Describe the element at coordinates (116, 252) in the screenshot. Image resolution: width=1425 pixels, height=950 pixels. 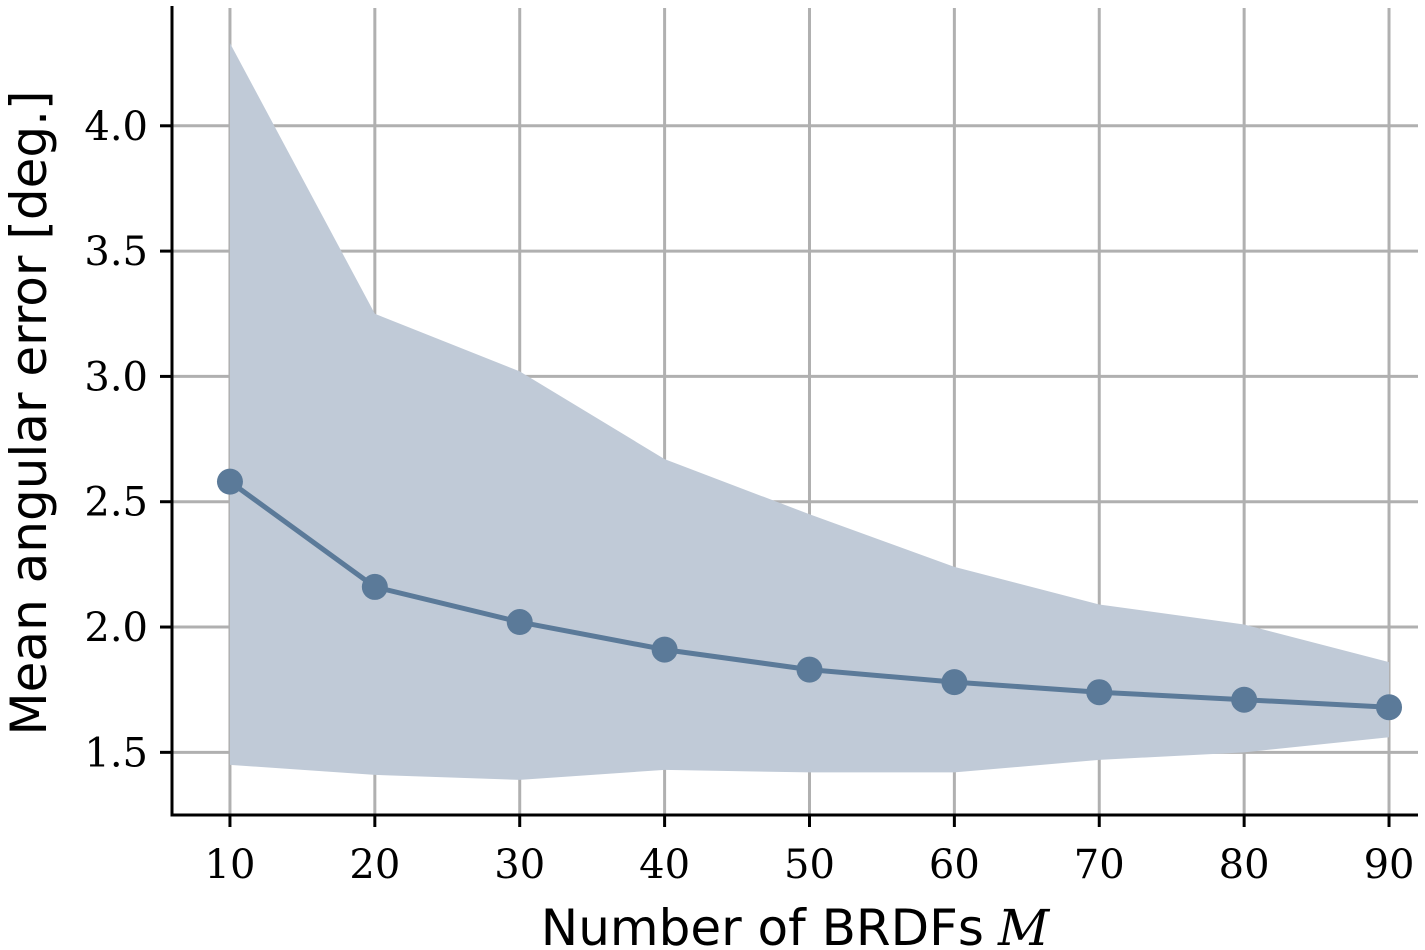
I see `y-tick-label: 3.5` at that location.